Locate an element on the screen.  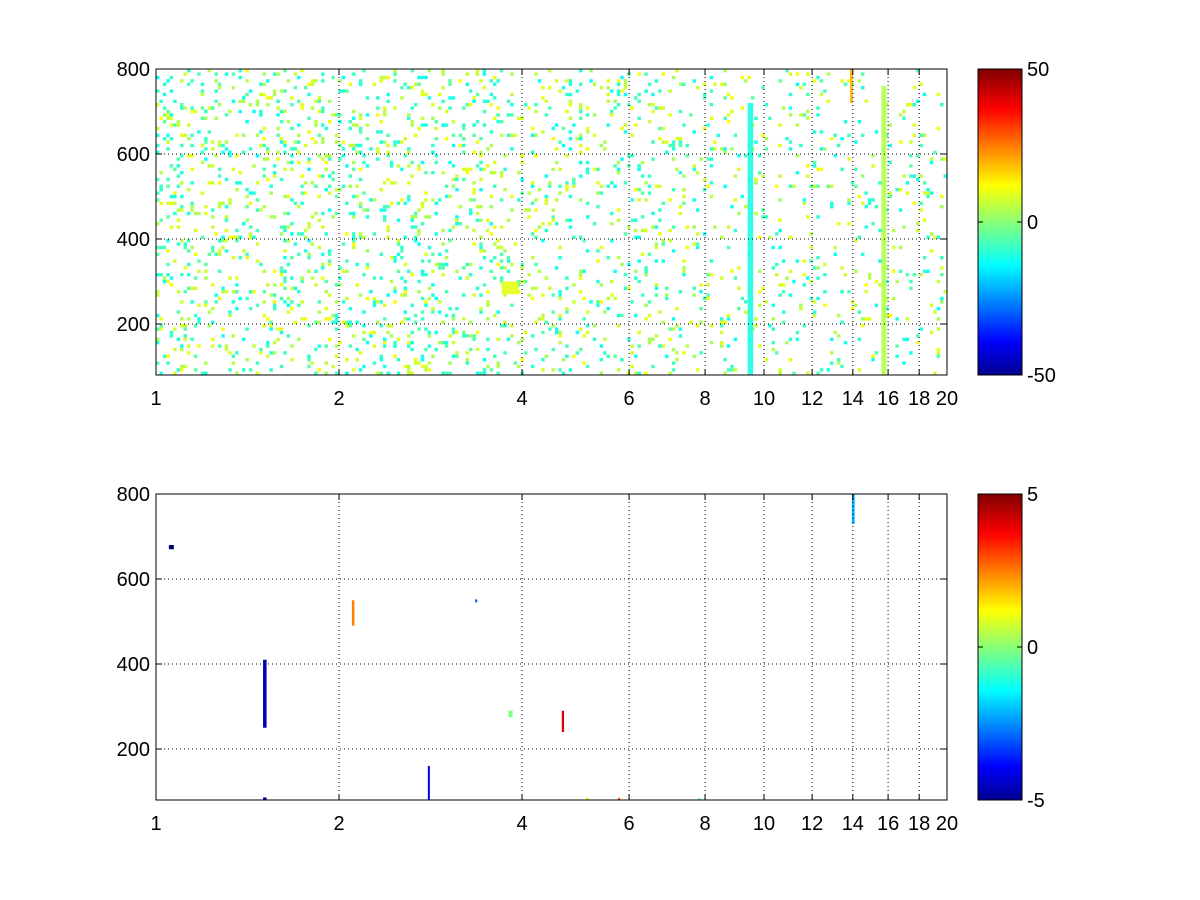
x-tick-label: 2 is located at coordinates (338, 399).